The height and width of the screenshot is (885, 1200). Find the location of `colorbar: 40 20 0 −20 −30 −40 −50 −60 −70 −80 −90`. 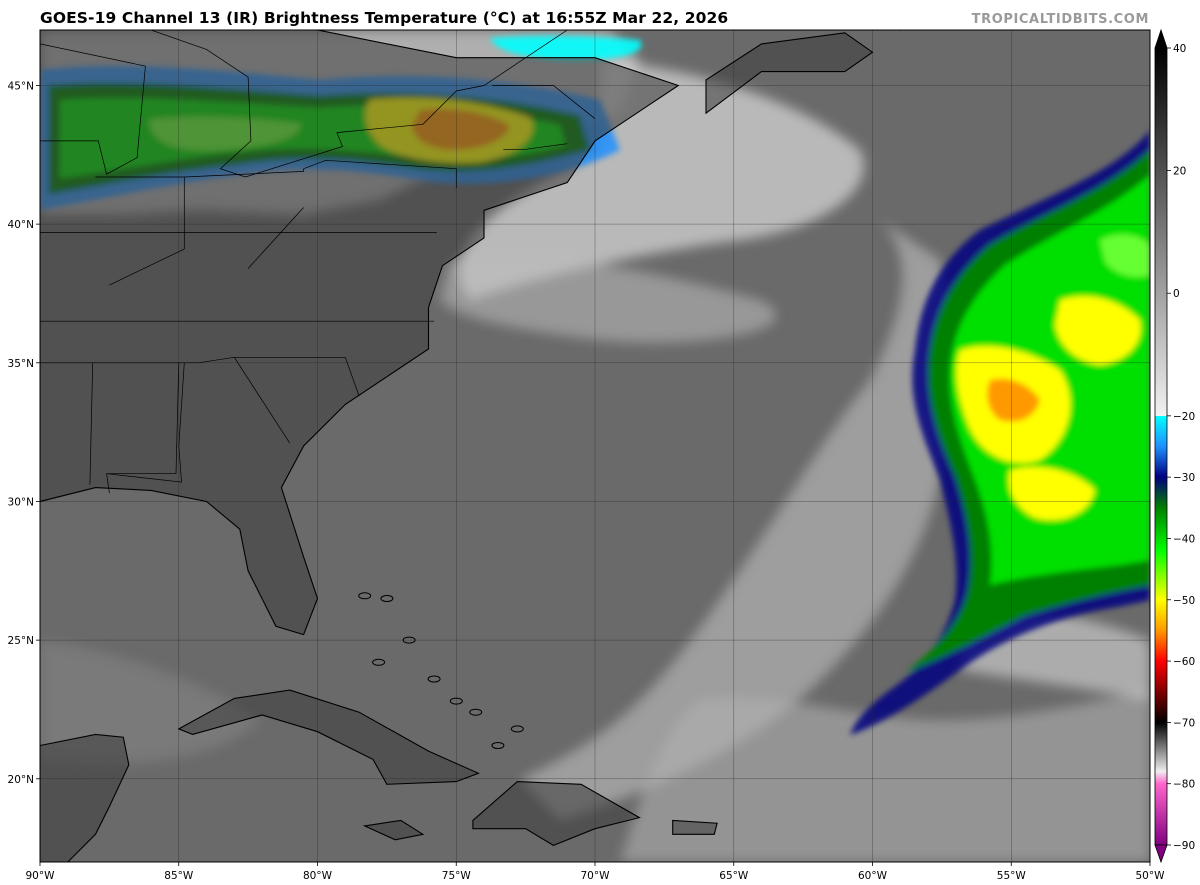

colorbar: 40 20 0 −20 −30 −40 −50 −60 −70 −80 −90 is located at coordinates (1174, 446).